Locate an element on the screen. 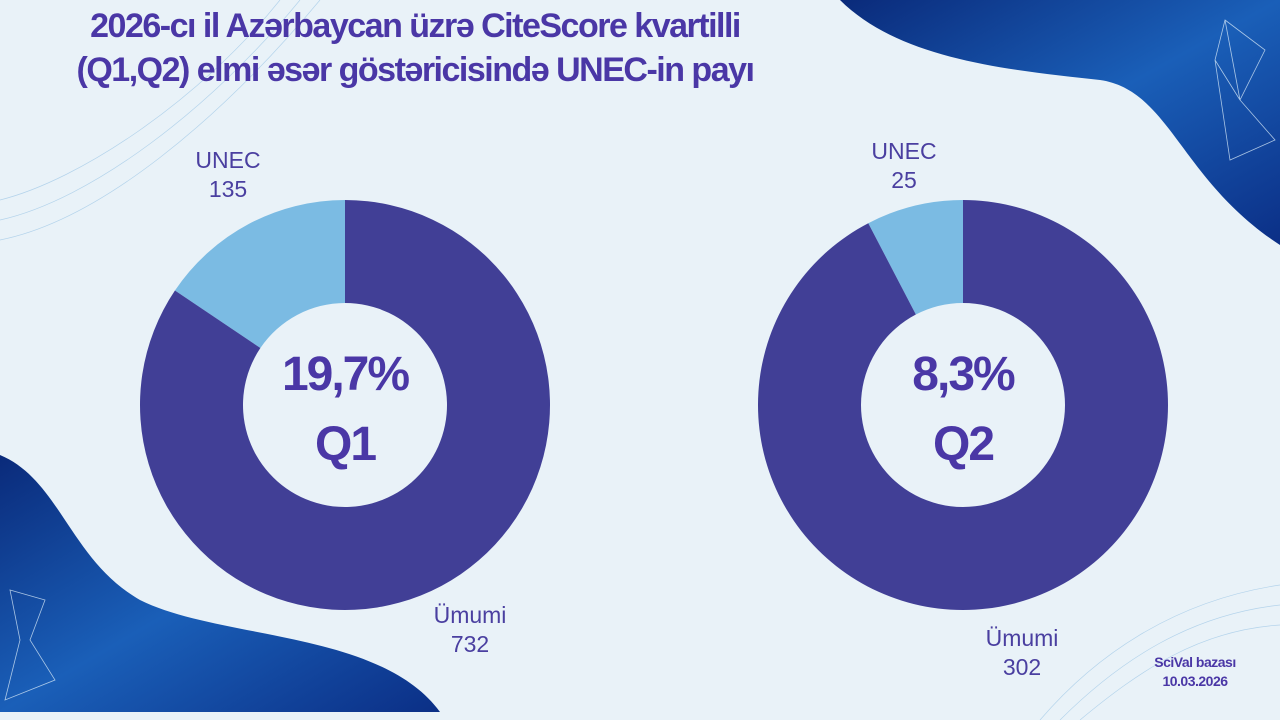  q1-total-label-value: 732 is located at coordinates (470, 644).